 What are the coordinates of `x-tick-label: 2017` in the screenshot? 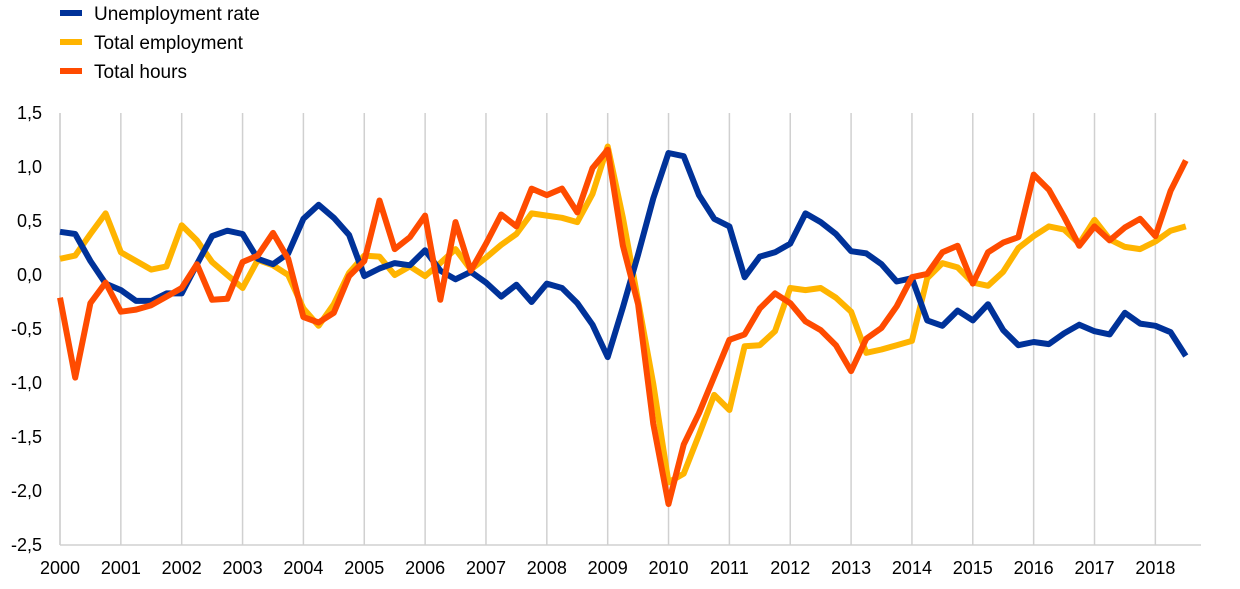 It's located at (1094, 568).